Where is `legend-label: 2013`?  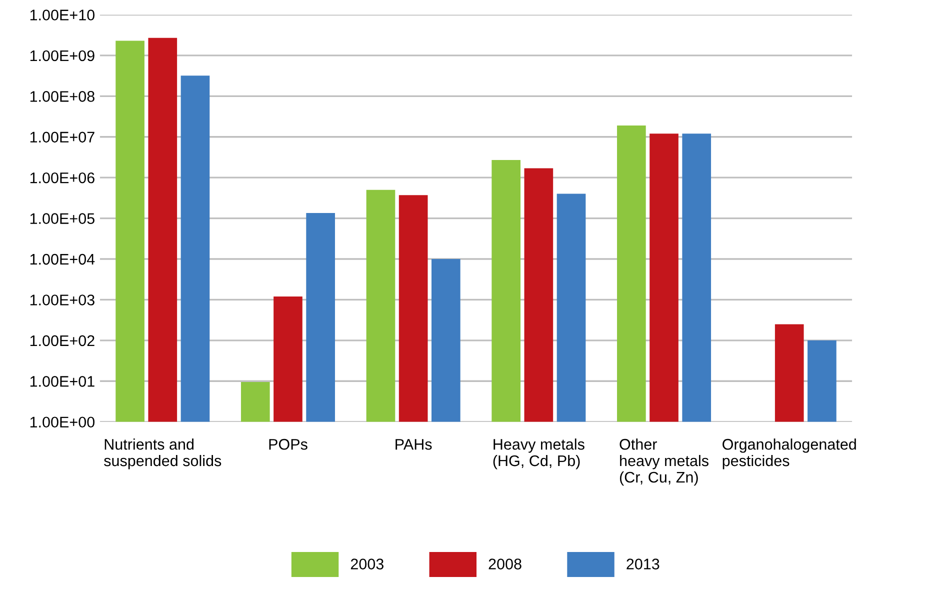 legend-label: 2013 is located at coordinates (643, 564).